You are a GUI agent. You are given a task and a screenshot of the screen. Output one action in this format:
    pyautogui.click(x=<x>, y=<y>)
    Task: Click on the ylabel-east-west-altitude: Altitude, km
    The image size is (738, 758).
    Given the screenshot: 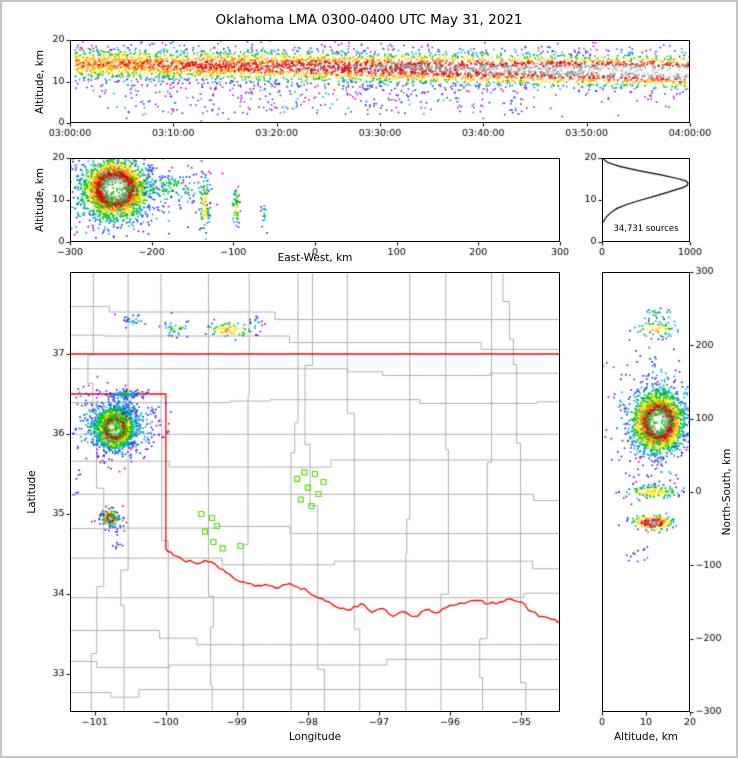 What is the action you would take?
    pyautogui.click(x=40, y=200)
    